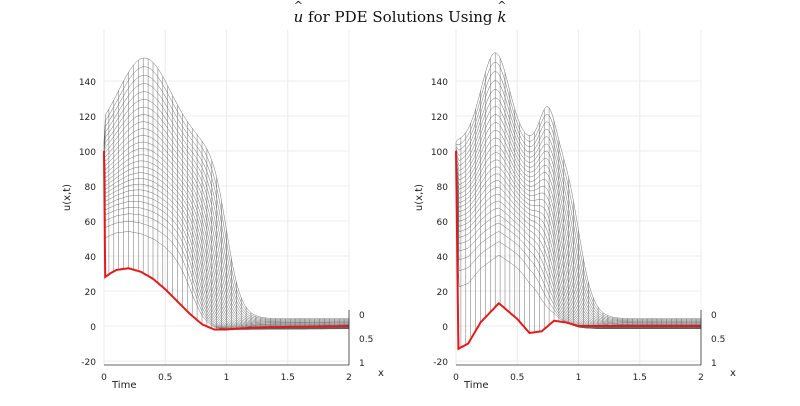 This screenshot has width=800, height=406. Describe the element at coordinates (299, 17) in the screenshot. I see `title-var-u: u` at that location.